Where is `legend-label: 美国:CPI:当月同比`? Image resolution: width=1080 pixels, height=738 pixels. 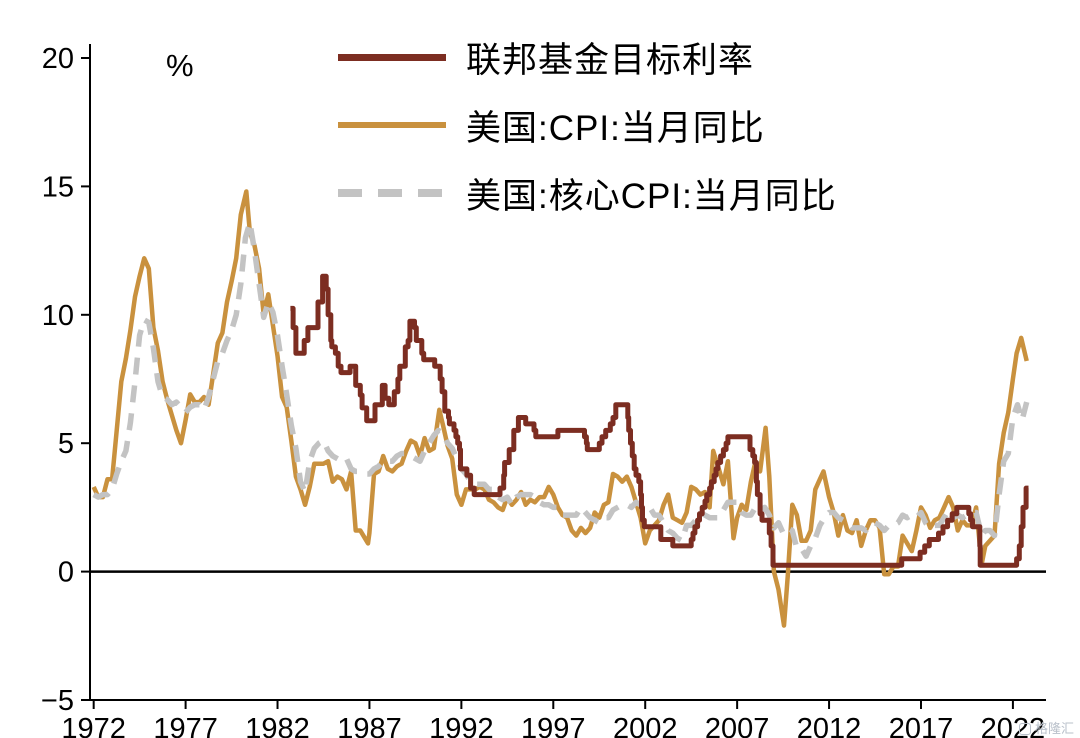 legend-label: 美国:CPI:当月同比 is located at coordinates (615, 128).